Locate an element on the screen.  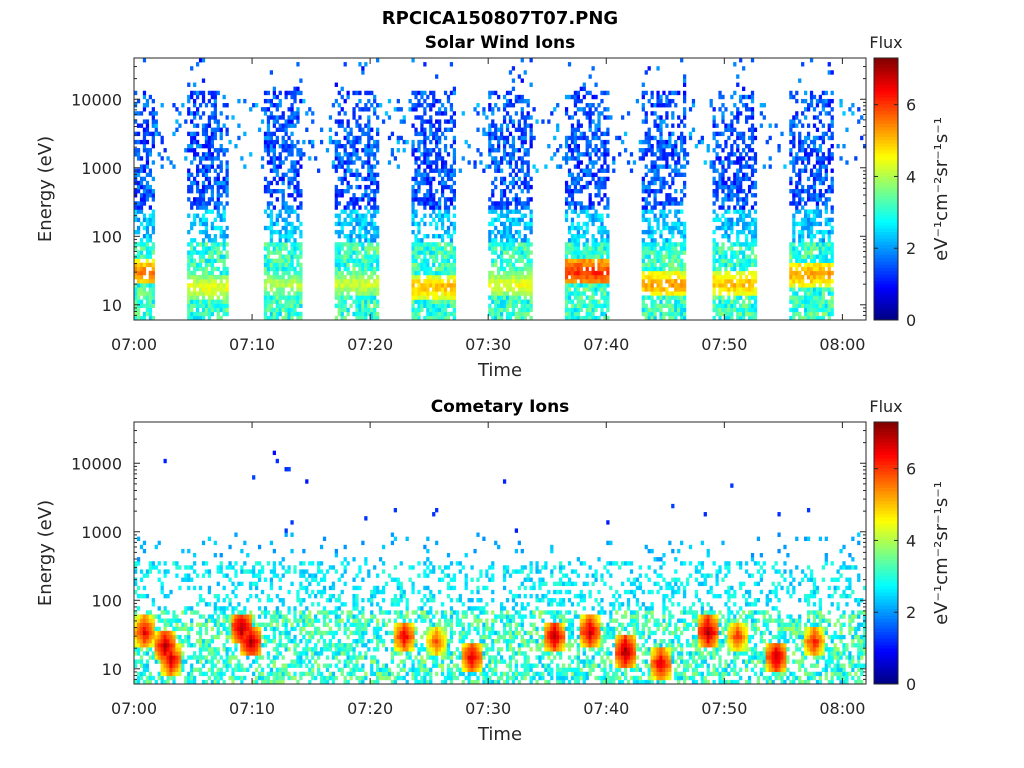
panel-title: Cometary Ions is located at coordinates (500, 407).